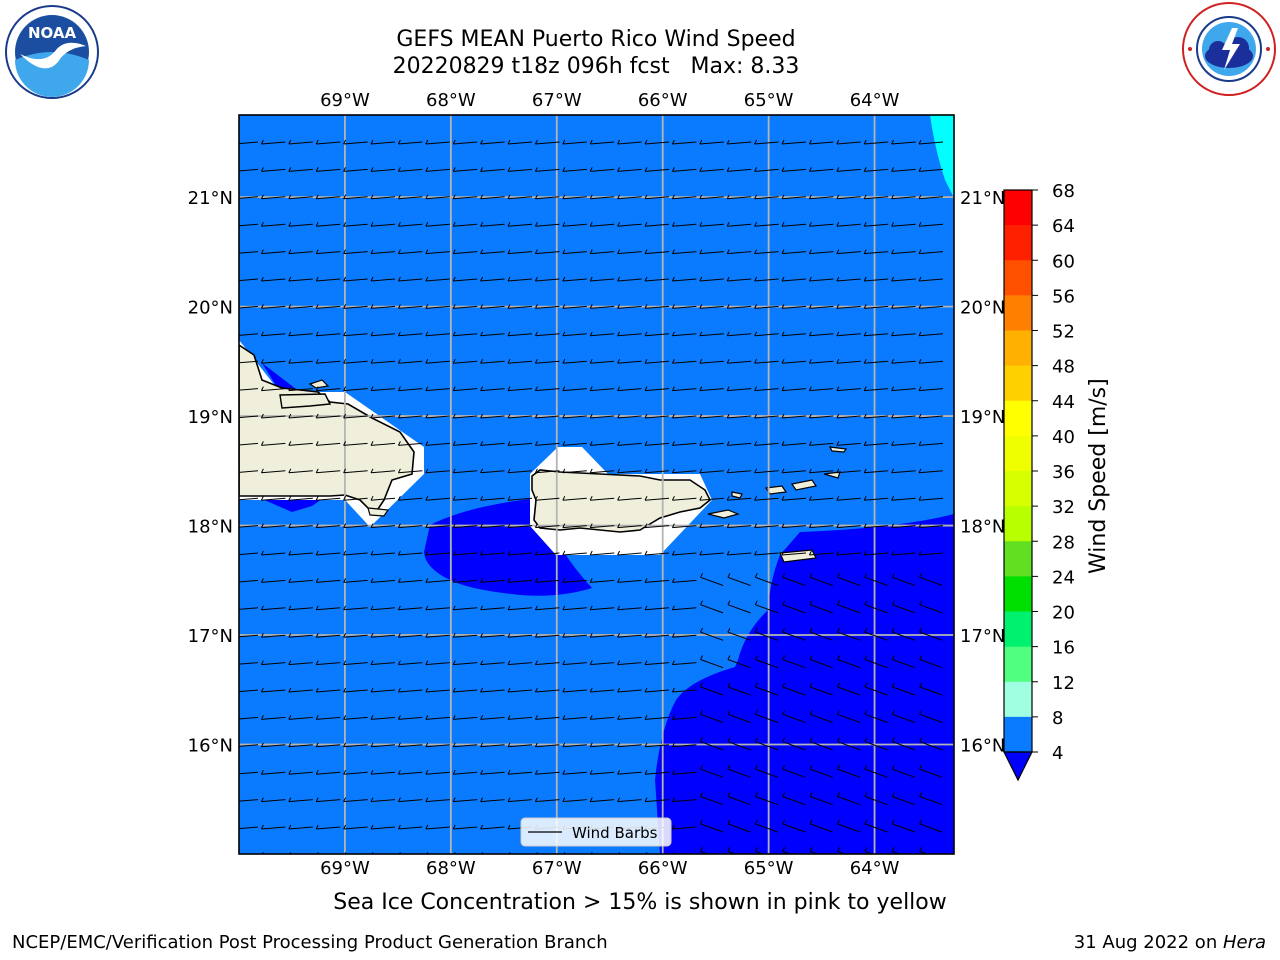 The image size is (1280, 960). Describe the element at coordinates (723, 514) in the screenshot. I see `vieques-island` at that location.